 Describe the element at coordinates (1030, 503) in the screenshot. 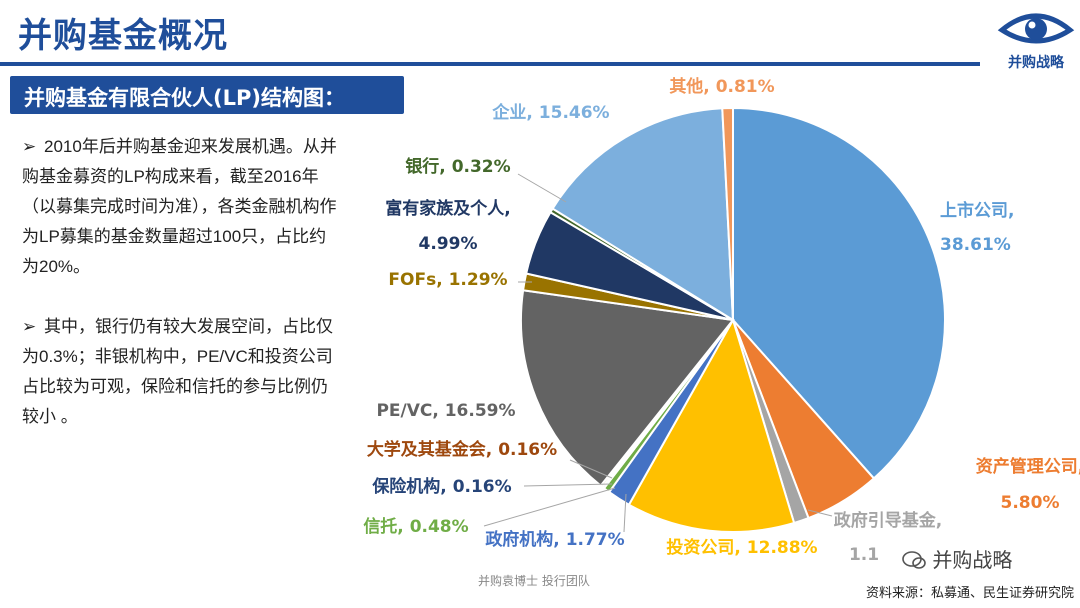

I see `slice-label: 5.80%` at that location.